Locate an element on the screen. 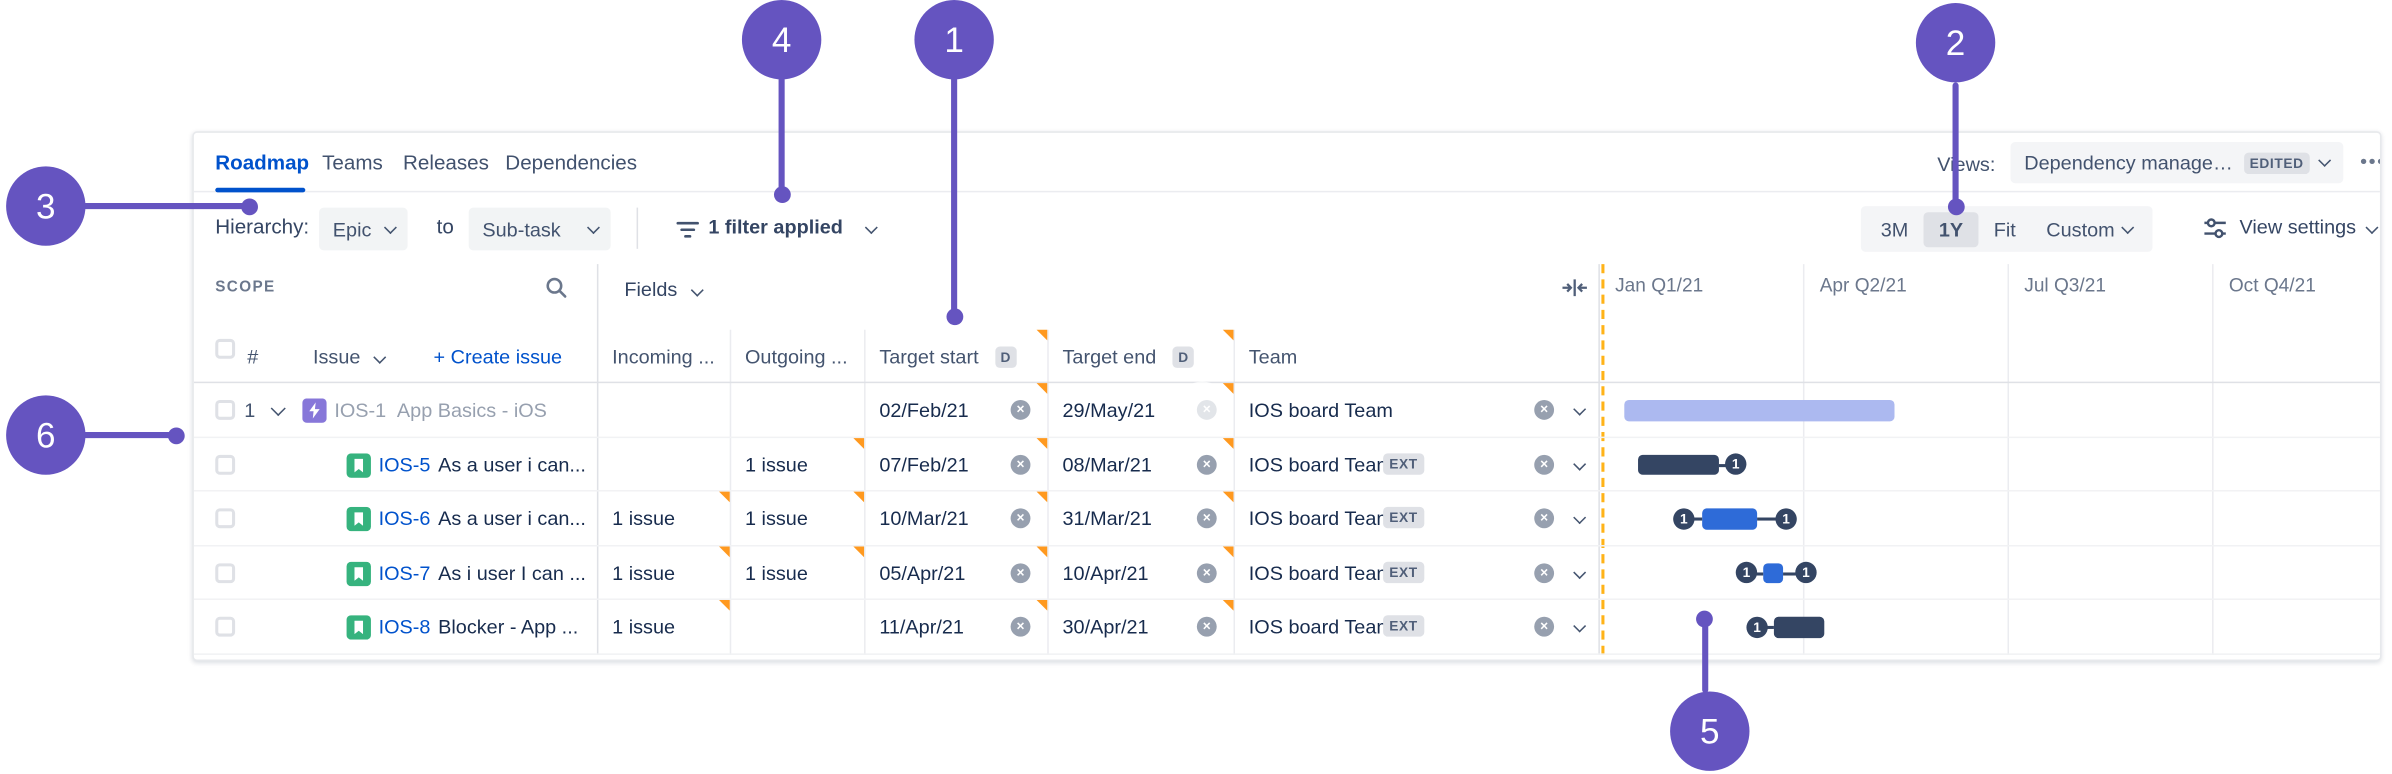 The width and height of the screenshot is (2392, 774). create-issue-button: + Create issue is located at coordinates (498, 356).